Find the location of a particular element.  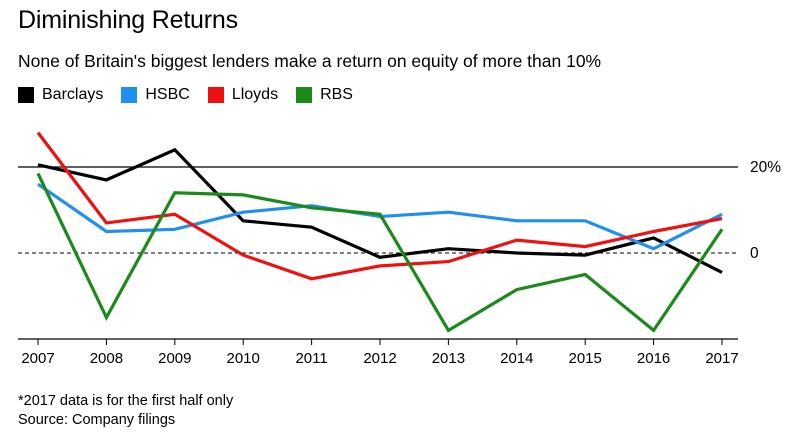

legend-item-hsbc: HSBC is located at coordinates (155, 95).